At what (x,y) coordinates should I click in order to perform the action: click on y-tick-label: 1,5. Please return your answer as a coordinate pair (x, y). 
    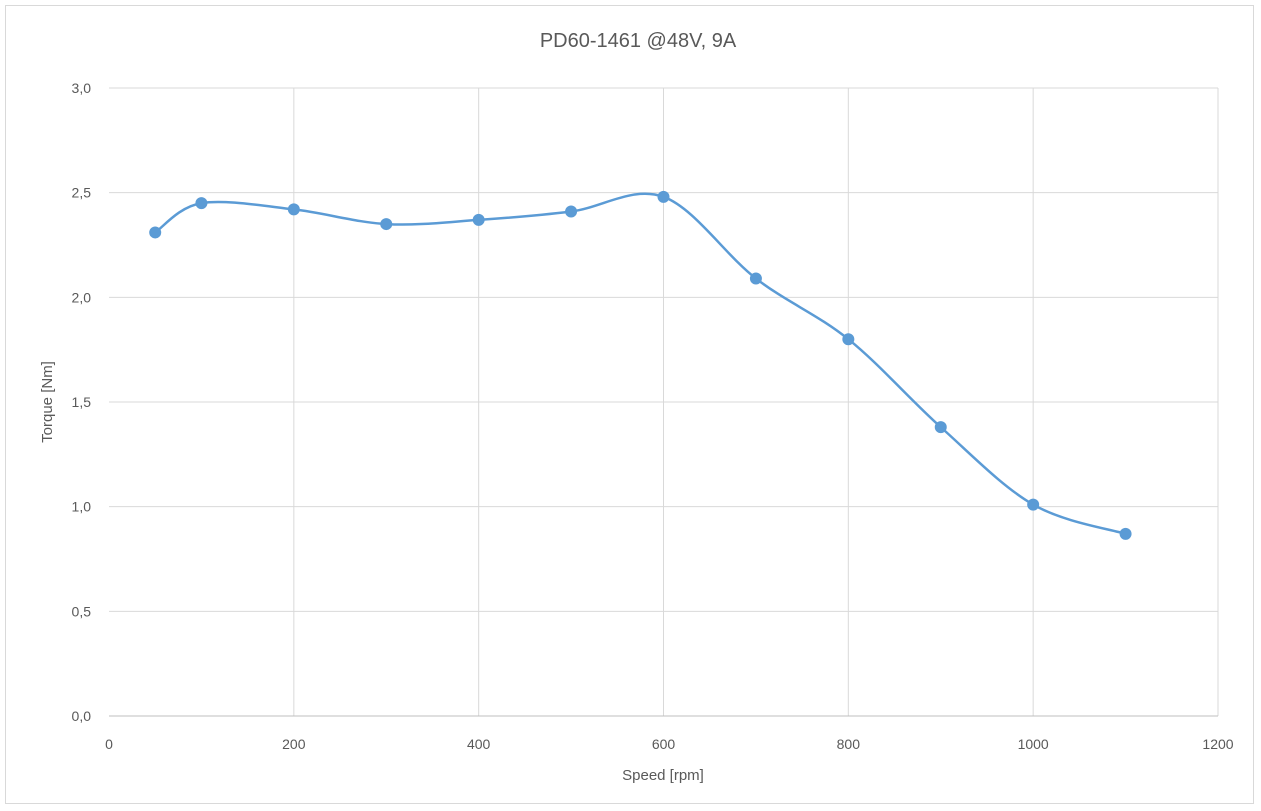
    Looking at the image, I should click on (82, 402).